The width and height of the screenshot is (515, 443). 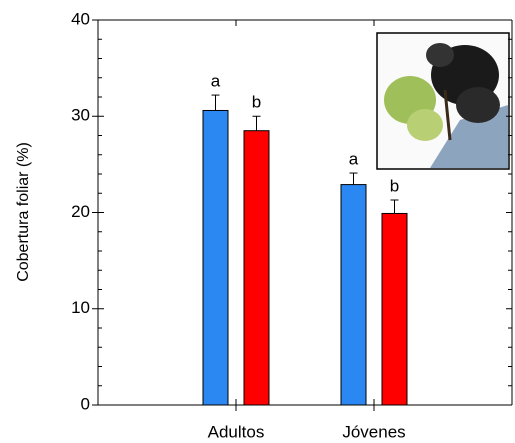 What do you see at coordinates (80, 18) in the screenshot?
I see `y-tick-label: 40` at bounding box center [80, 18].